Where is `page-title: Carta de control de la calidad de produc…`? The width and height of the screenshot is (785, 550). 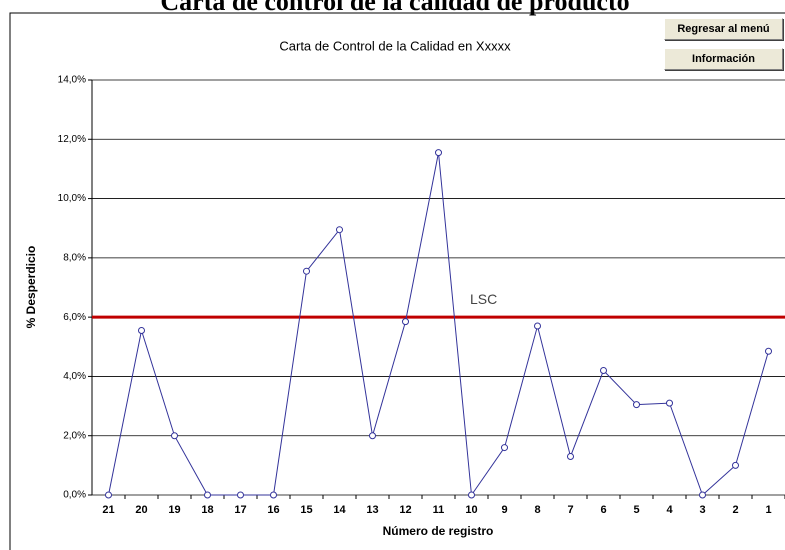 page-title: Carta de control de la calidad de produc… is located at coordinates (394, 8).